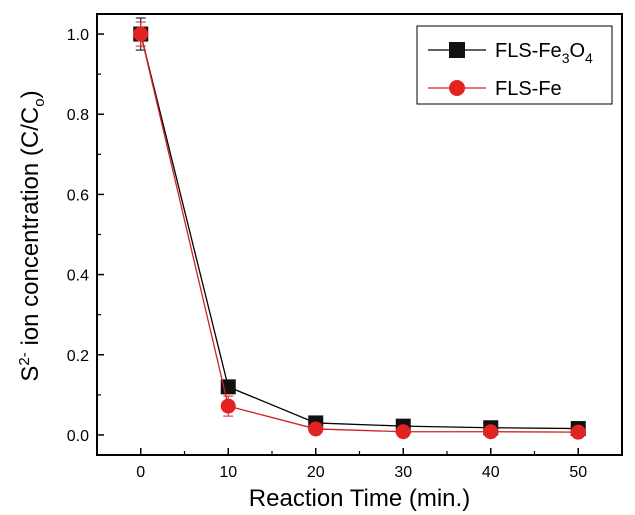 The width and height of the screenshot is (635, 515). What do you see at coordinates (491, 472) in the screenshot?
I see `x-tick-label: 40` at bounding box center [491, 472].